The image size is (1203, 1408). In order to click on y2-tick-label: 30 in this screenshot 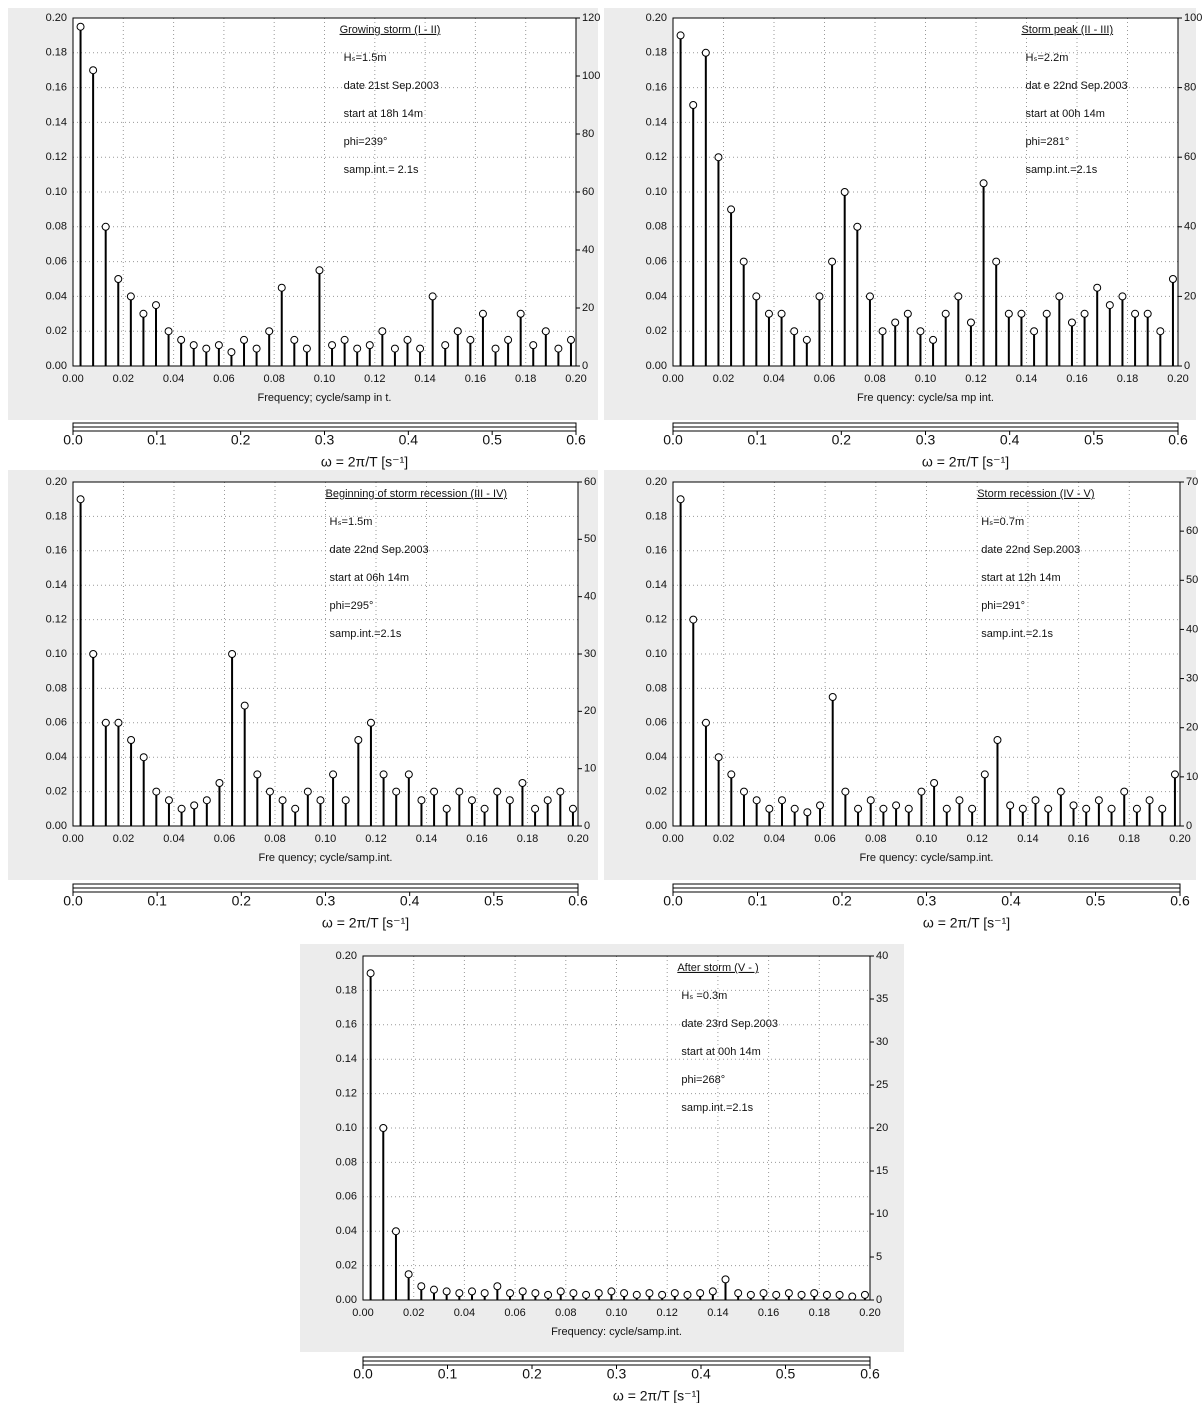, I will do `click(1192, 678)`.